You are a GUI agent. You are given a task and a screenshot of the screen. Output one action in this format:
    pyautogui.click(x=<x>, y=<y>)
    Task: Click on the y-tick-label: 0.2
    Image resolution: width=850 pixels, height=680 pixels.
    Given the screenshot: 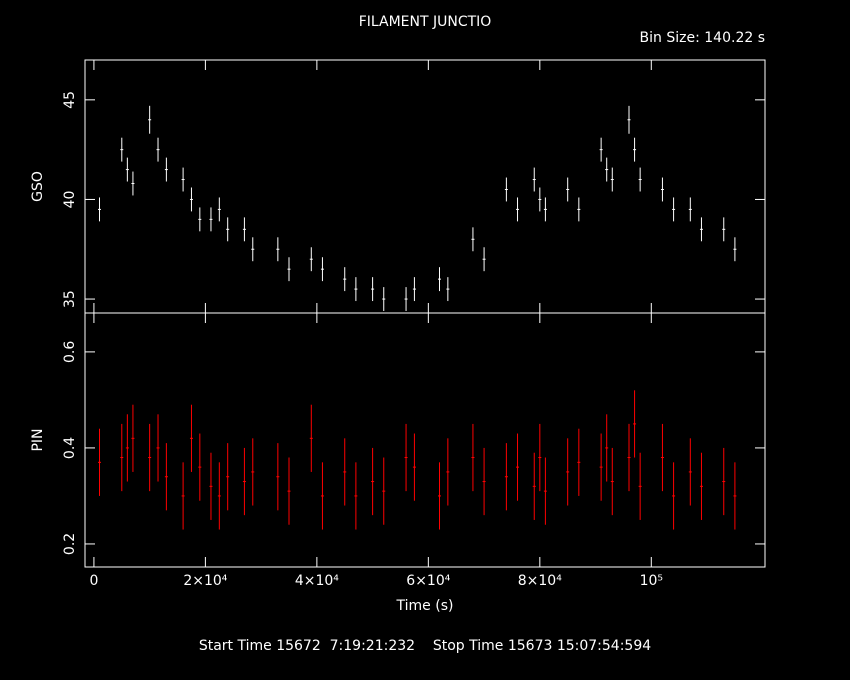 What is the action you would take?
    pyautogui.click(x=70, y=544)
    